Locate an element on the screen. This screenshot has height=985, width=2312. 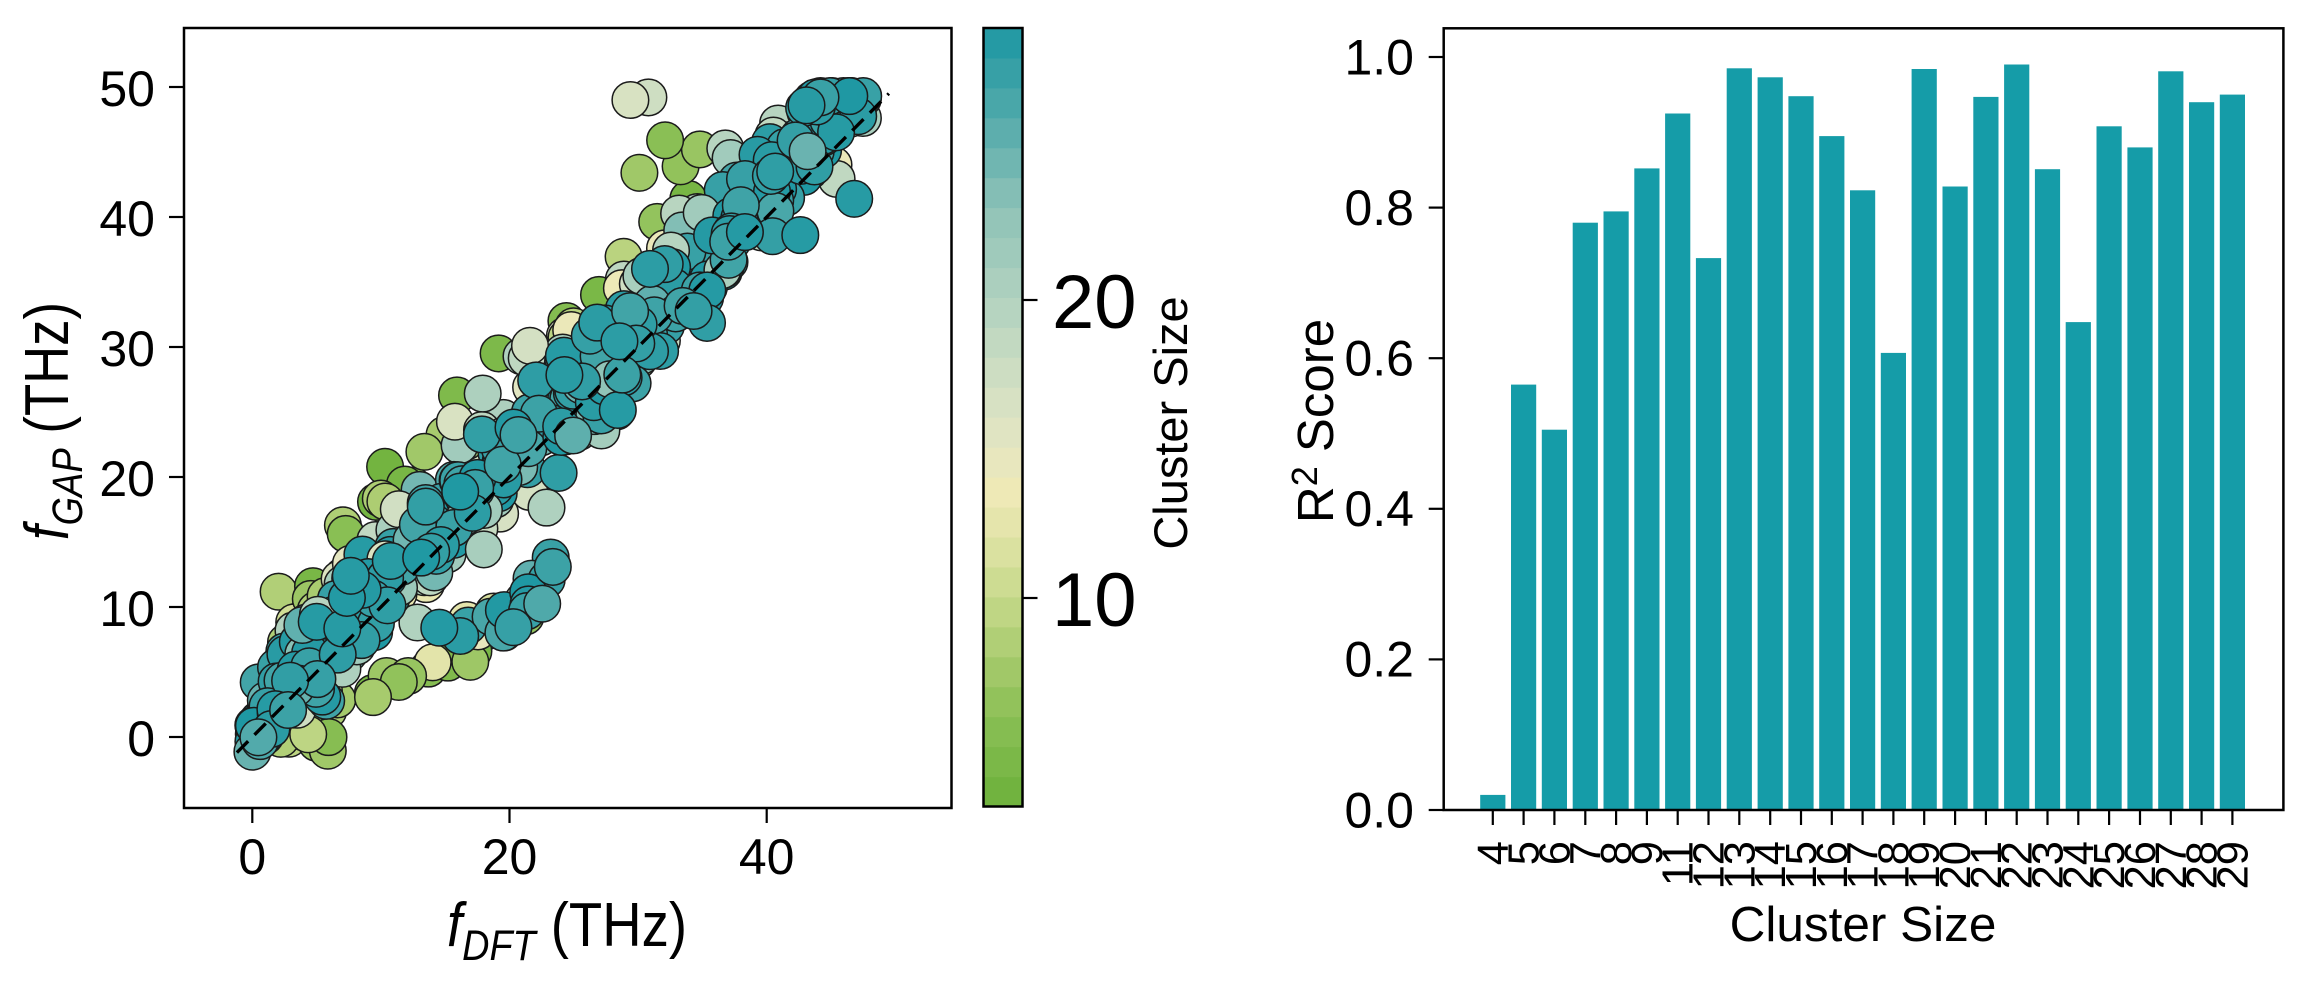
svg-text: 28 is located at coordinates (2203, 865).